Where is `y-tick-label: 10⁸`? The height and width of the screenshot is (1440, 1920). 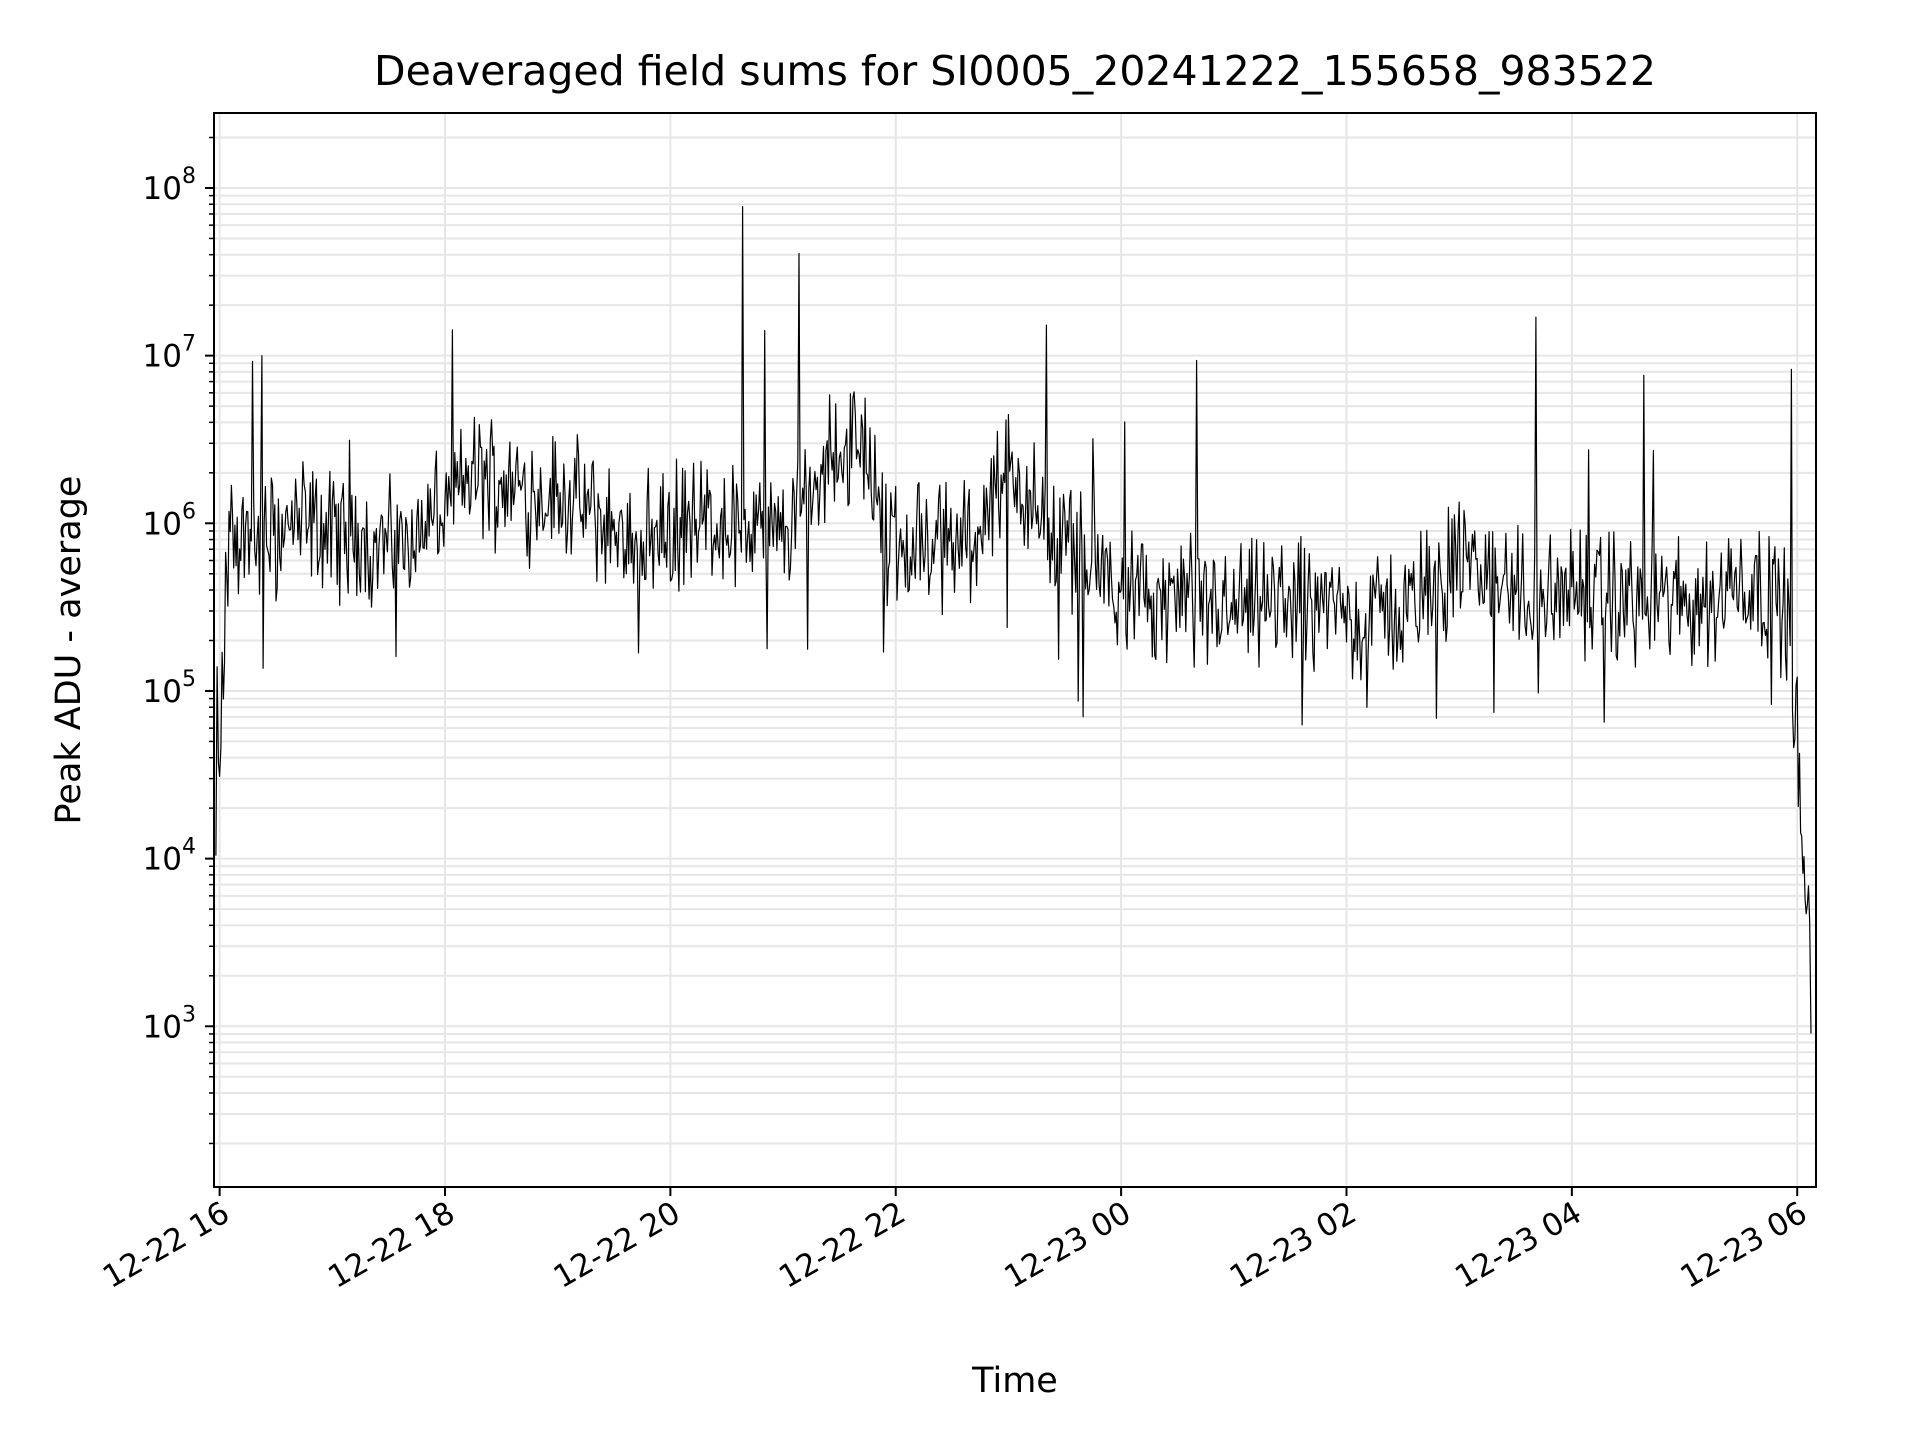 y-tick-label: 10⁸ is located at coordinates (169, 185).